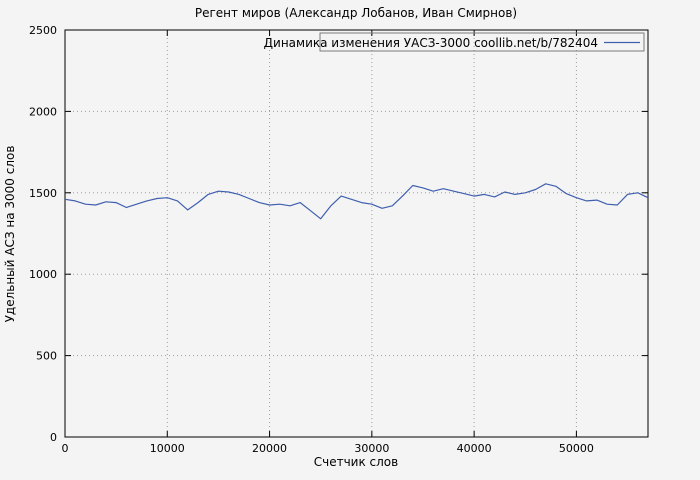 The height and width of the screenshot is (480, 700). What do you see at coordinates (43, 111) in the screenshot?
I see `y-tick-label: 2000` at bounding box center [43, 111].